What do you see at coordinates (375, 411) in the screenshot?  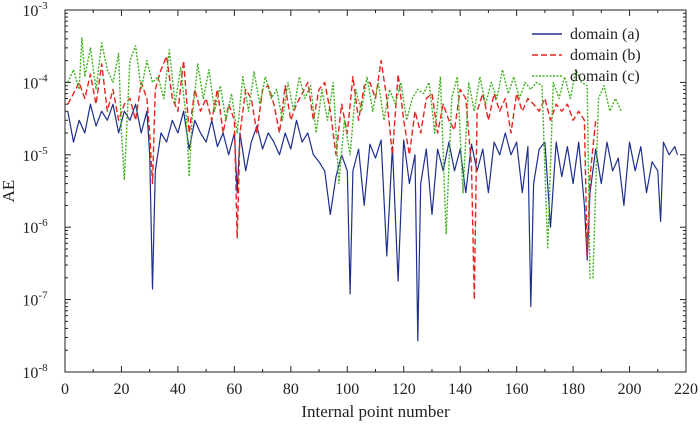 I see `x-axis-label: Internal point number` at bounding box center [375, 411].